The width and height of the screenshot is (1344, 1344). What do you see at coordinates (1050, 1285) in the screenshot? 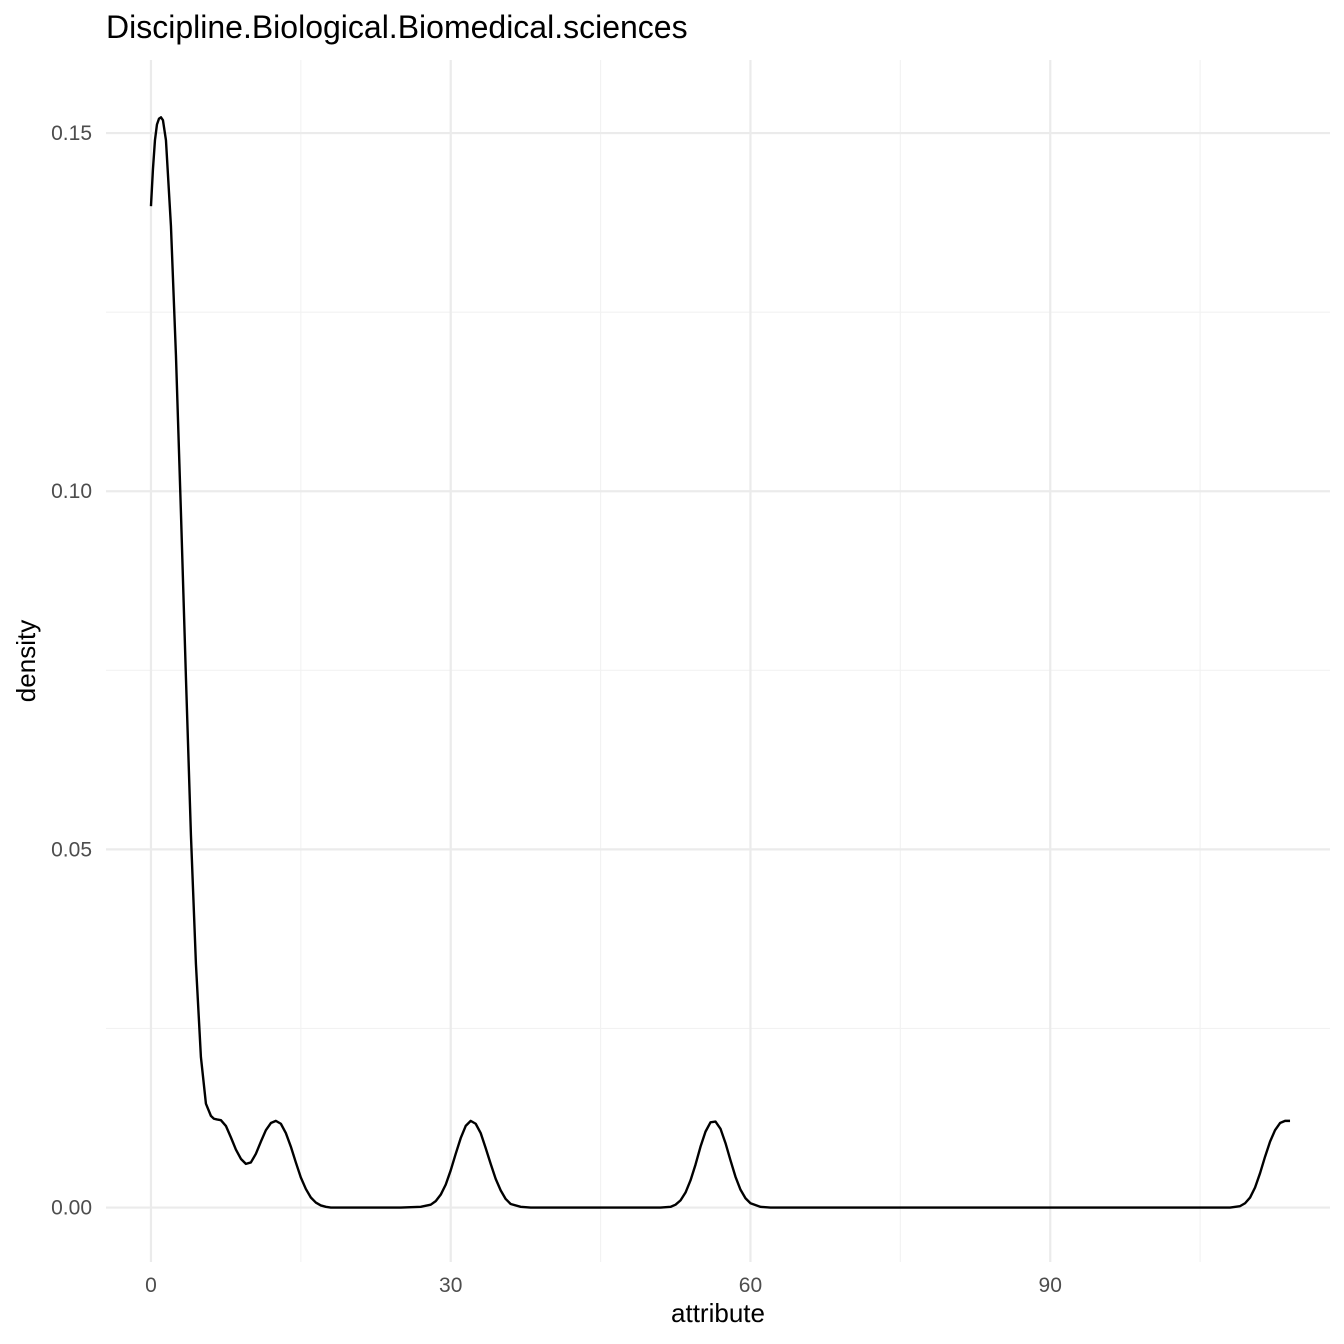
I see `x-tick-label: 90` at bounding box center [1050, 1285].